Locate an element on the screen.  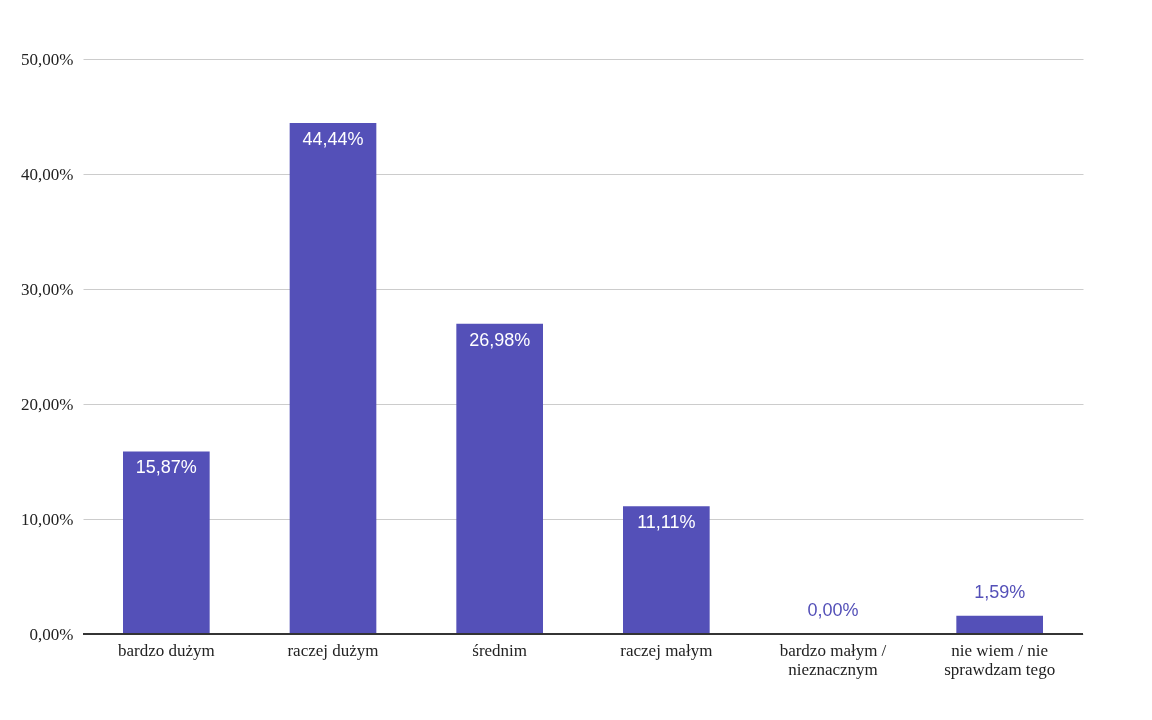
y-tick-label: 20,00% is located at coordinates (47, 404).